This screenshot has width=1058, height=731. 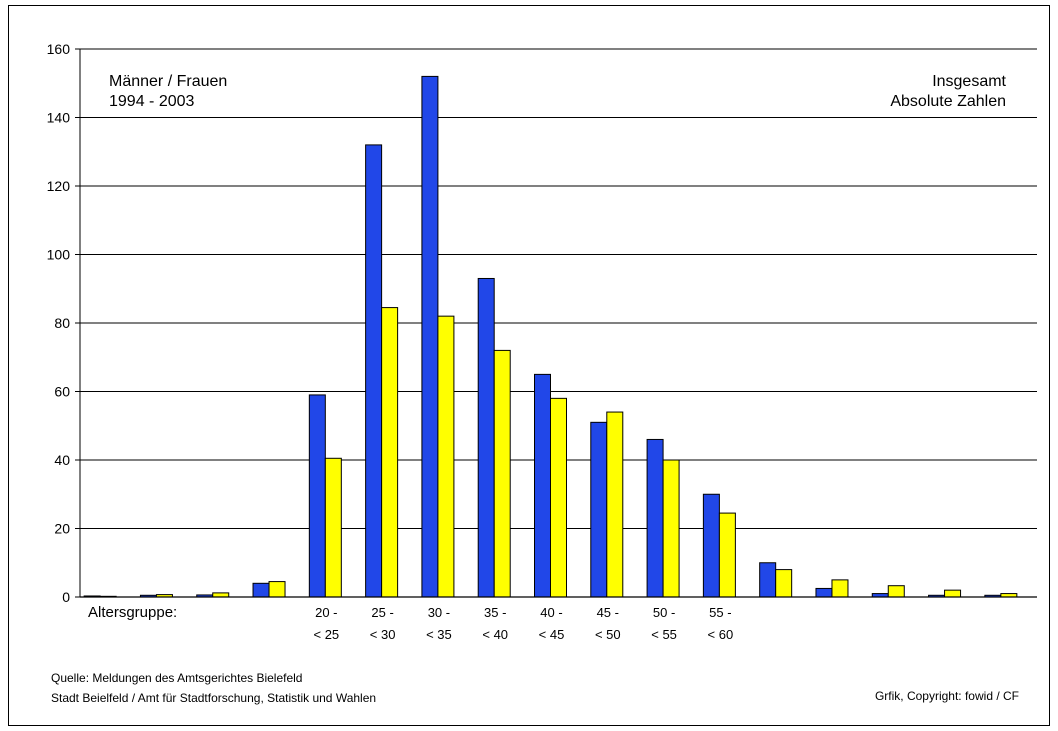 What do you see at coordinates (62, 529) in the screenshot?
I see `y-tick-label: 20` at bounding box center [62, 529].